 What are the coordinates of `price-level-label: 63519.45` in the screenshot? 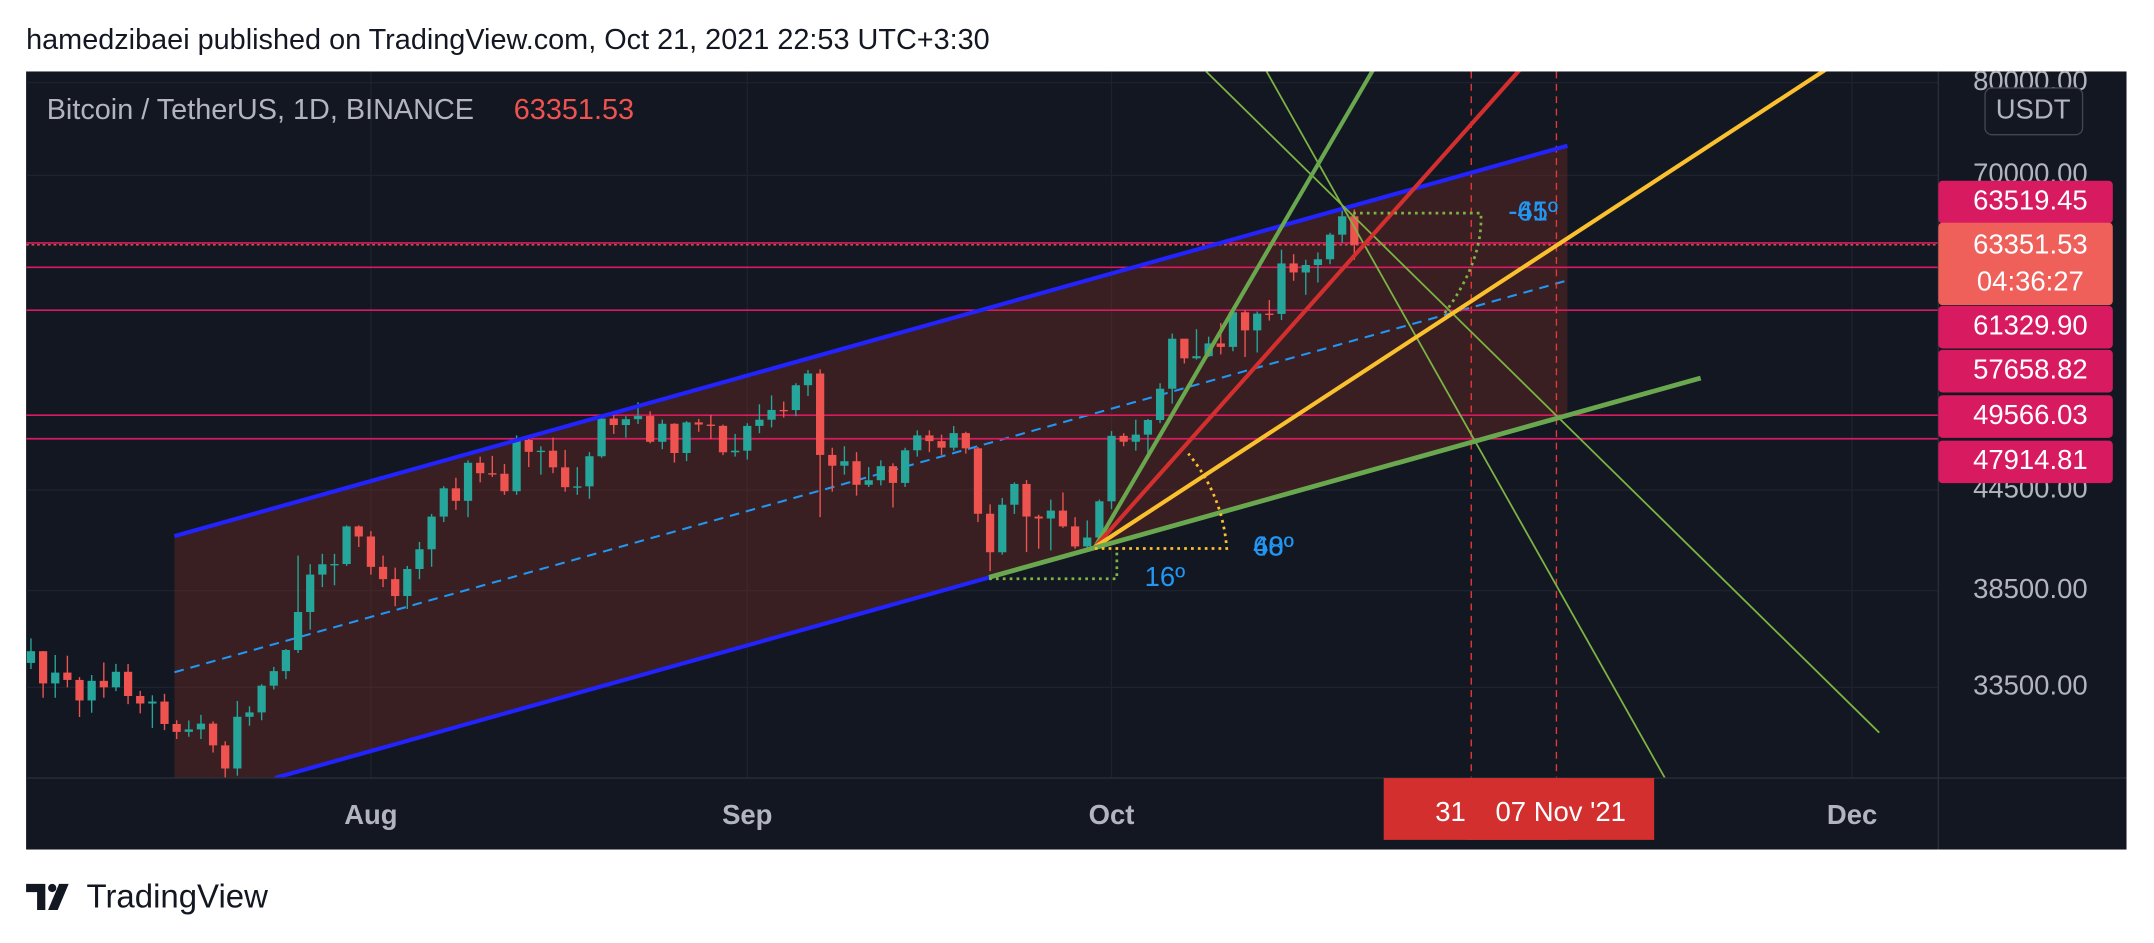 It's located at (2030, 199).